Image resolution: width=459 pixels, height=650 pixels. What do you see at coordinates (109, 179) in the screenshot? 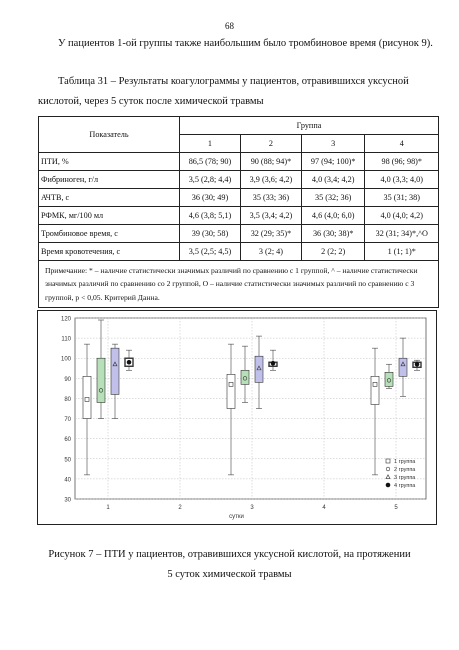
I see `row-indicator: Фибриноген, г/л` at bounding box center [109, 179].